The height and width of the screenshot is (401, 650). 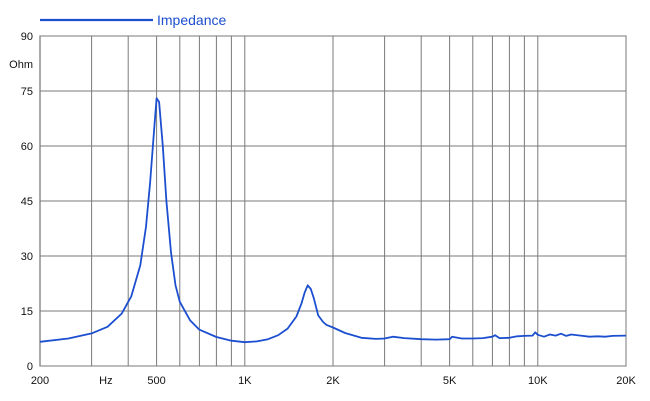 I want to click on legend: Impedance, so click(x=133, y=20).